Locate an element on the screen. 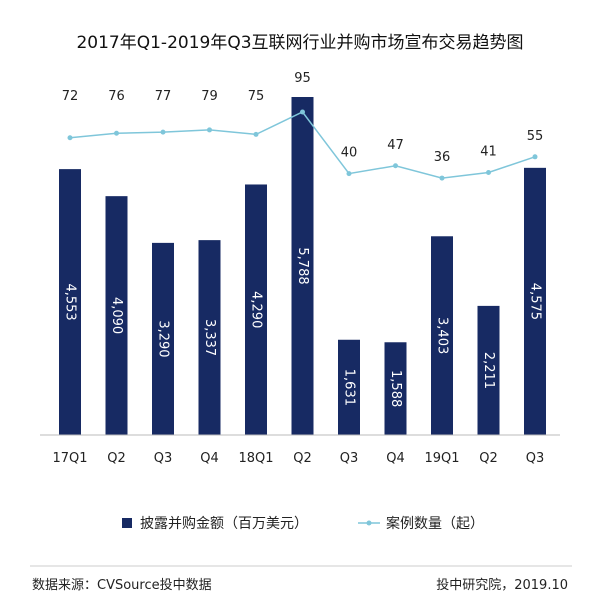  line-value-label: 55 is located at coordinates (535, 136).